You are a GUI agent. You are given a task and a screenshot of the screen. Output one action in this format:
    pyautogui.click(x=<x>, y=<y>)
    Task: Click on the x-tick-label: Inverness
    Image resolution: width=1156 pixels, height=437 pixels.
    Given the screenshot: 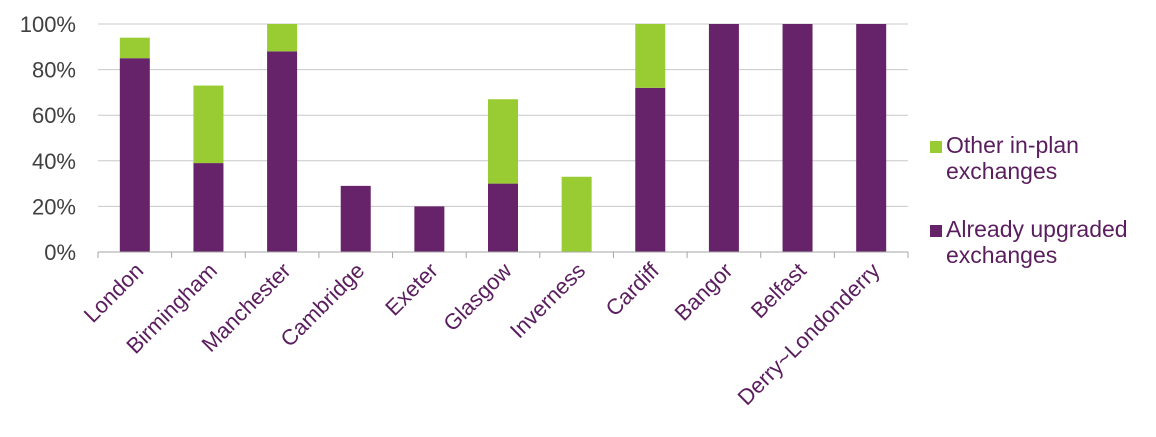 What is the action you would take?
    pyautogui.click(x=547, y=300)
    